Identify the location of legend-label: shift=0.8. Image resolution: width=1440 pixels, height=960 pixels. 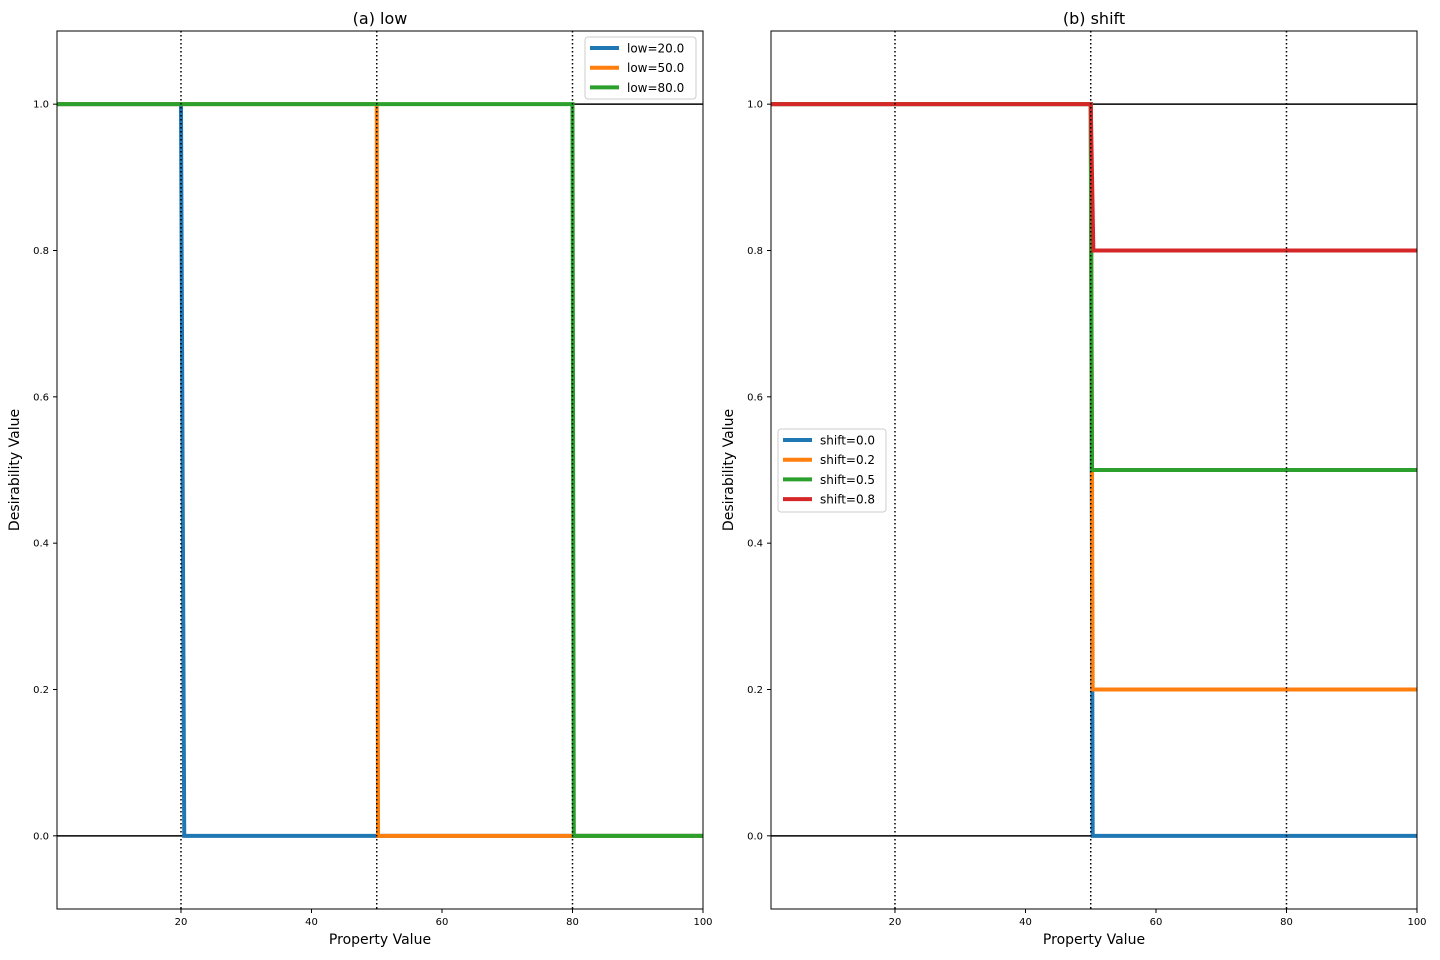
(847, 500).